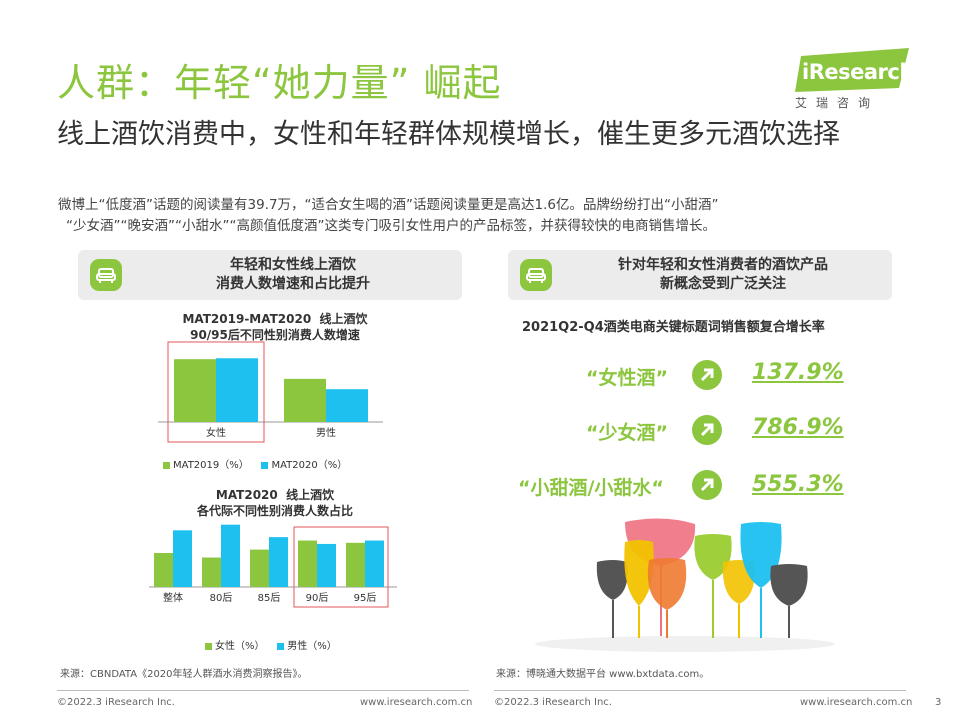  I want to click on x-tick-label: 女性, so click(216, 432).